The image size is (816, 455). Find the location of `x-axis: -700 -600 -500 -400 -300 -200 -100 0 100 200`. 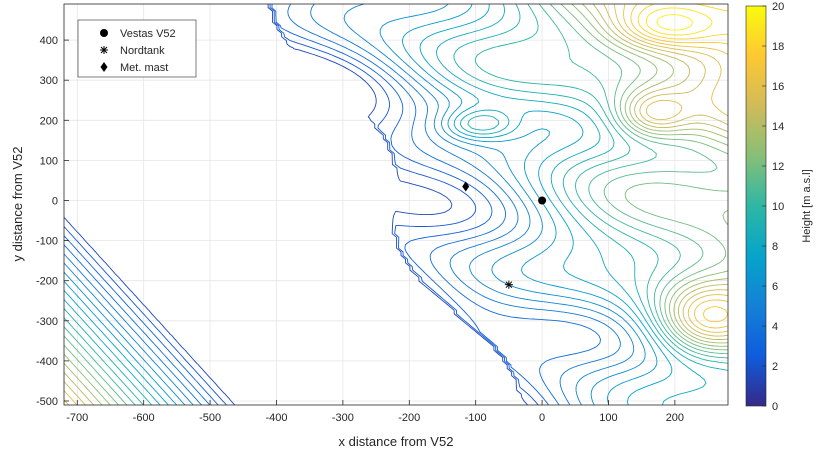

x-axis: -700 -600 -500 -400 -300 -200 -100 0 100 200 is located at coordinates (375, 412).